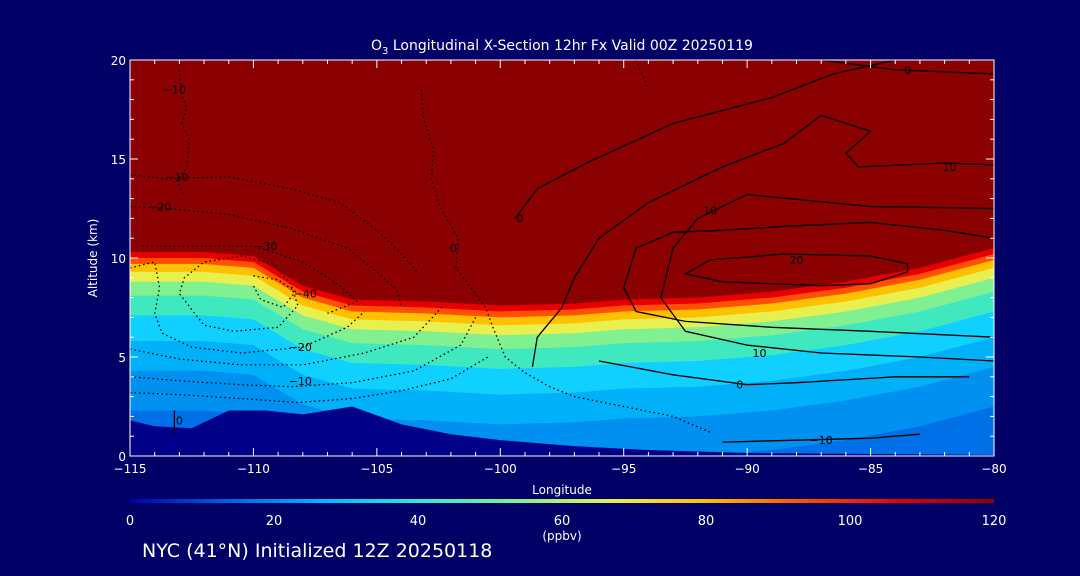 The width and height of the screenshot is (1080, 576). What do you see at coordinates (850, 521) in the screenshot?
I see `colorbar-tick-label: 100` at bounding box center [850, 521].